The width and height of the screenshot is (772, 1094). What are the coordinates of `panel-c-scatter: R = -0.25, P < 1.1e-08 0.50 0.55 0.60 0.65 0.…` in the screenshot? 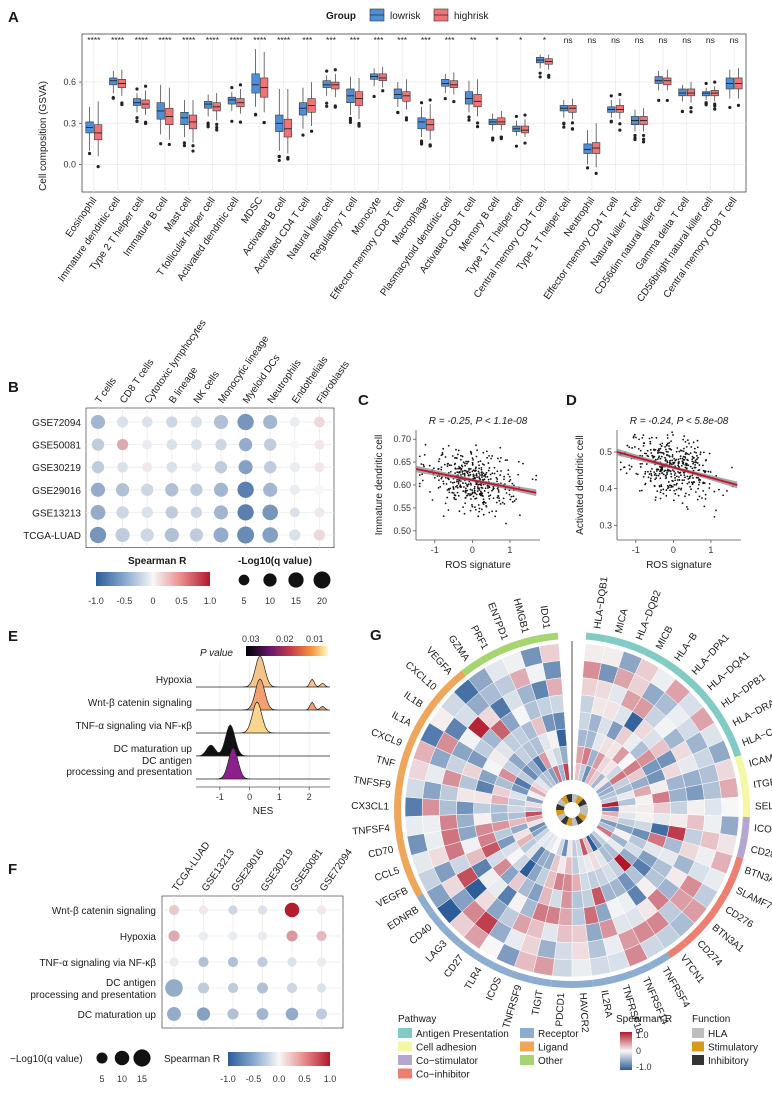 It's located at (457, 493).